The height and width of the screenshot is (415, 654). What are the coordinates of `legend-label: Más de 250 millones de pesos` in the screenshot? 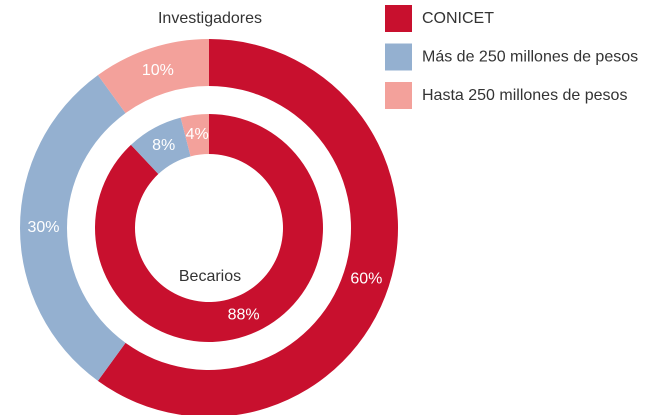 It's located at (530, 57).